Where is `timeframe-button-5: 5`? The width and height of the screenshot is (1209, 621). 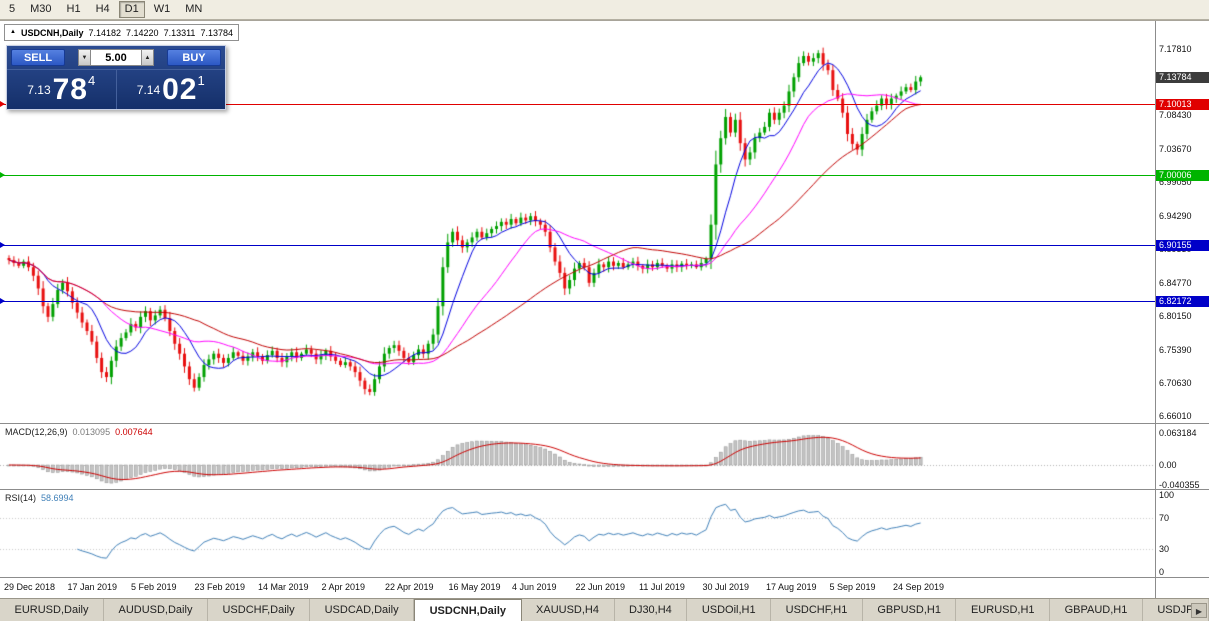
timeframe-button-5: 5 is located at coordinates (12, 9).